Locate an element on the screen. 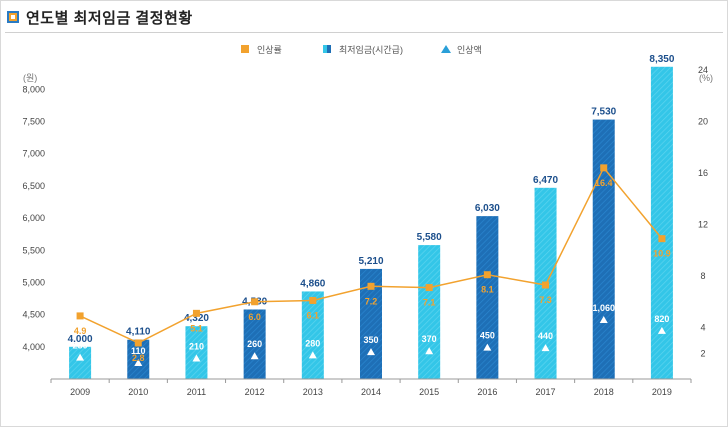 The width and height of the screenshot is (728, 428). title-square-icon is located at coordinates (13, 17).